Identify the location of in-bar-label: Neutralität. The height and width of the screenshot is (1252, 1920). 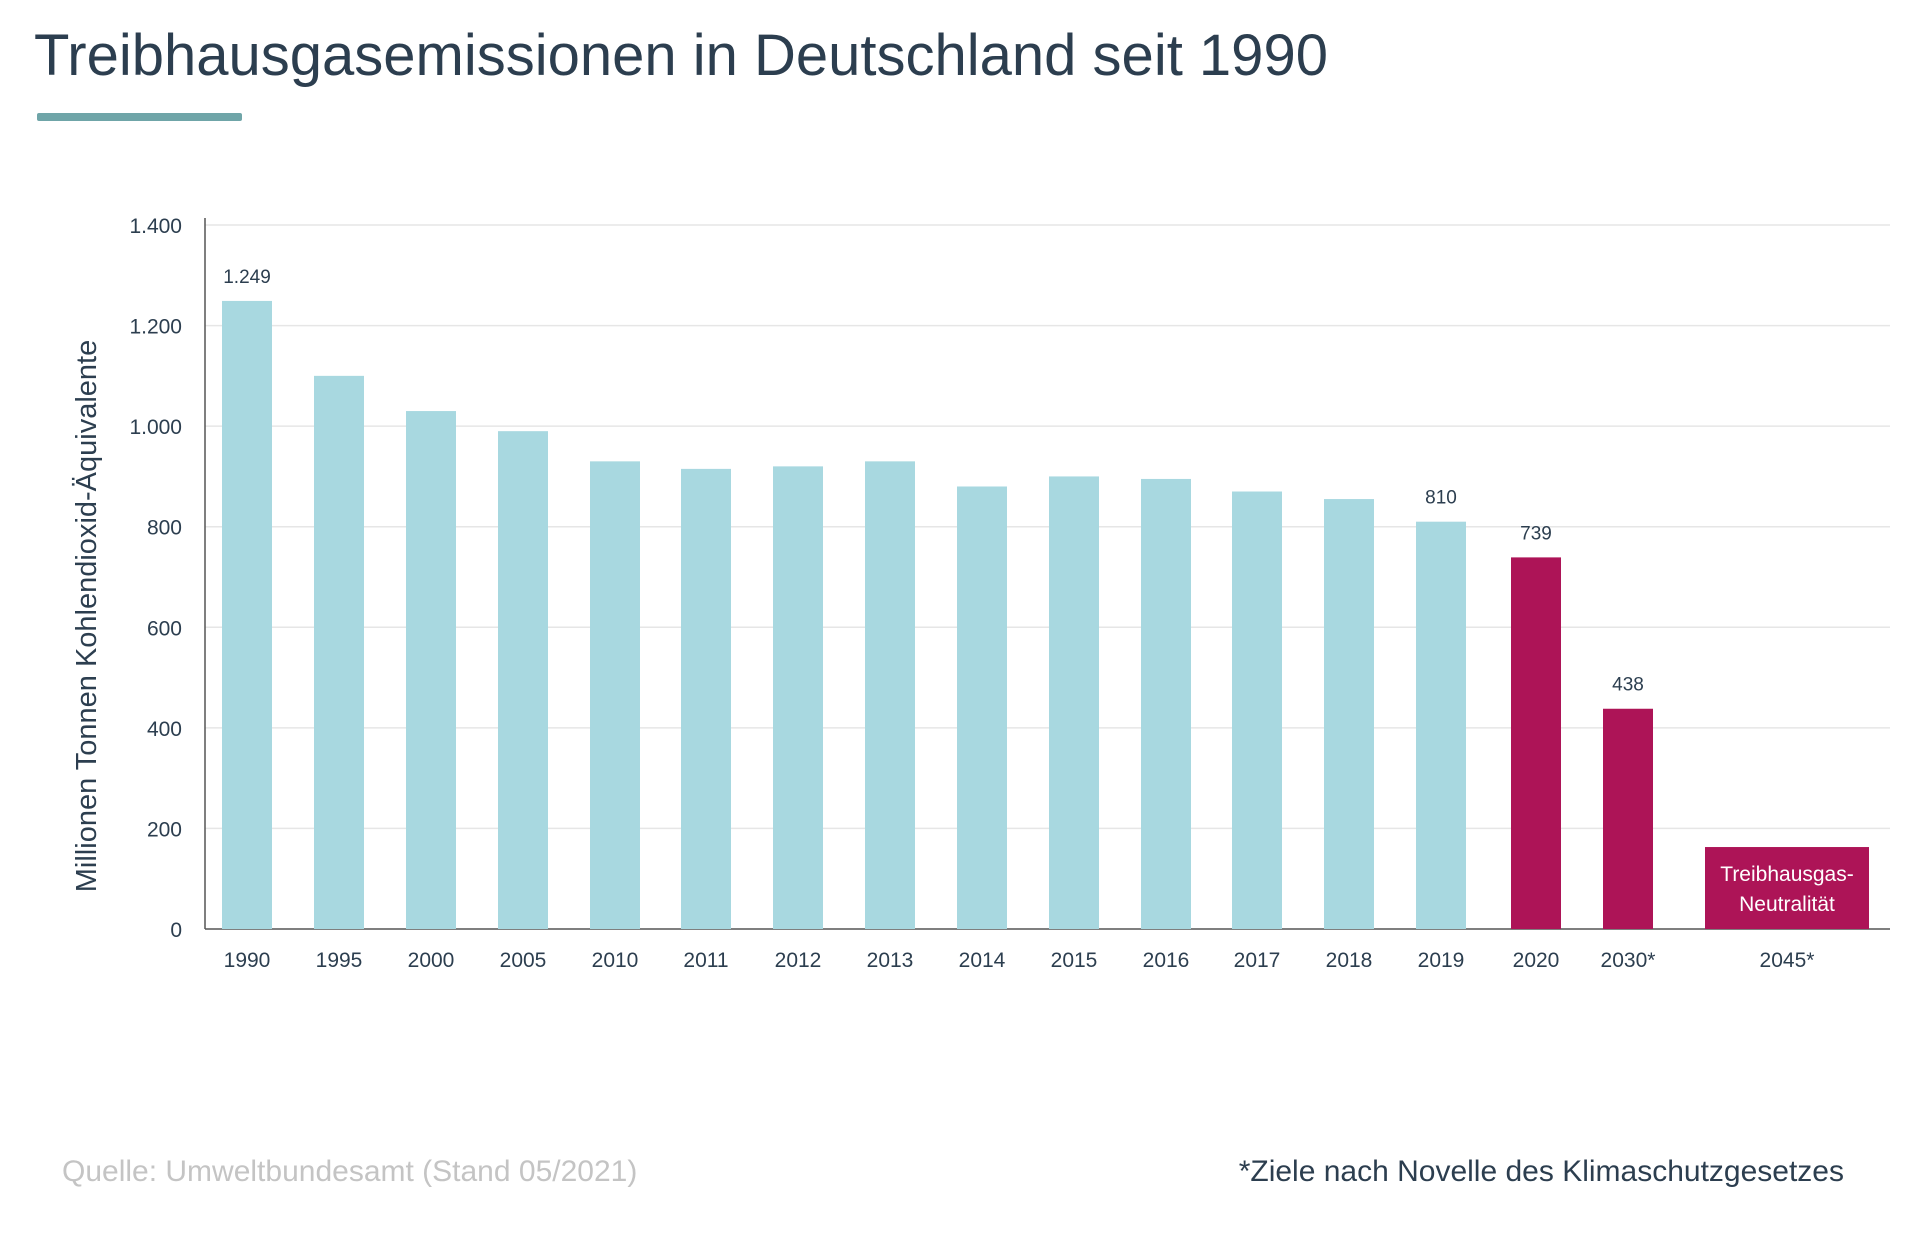
(1787, 904).